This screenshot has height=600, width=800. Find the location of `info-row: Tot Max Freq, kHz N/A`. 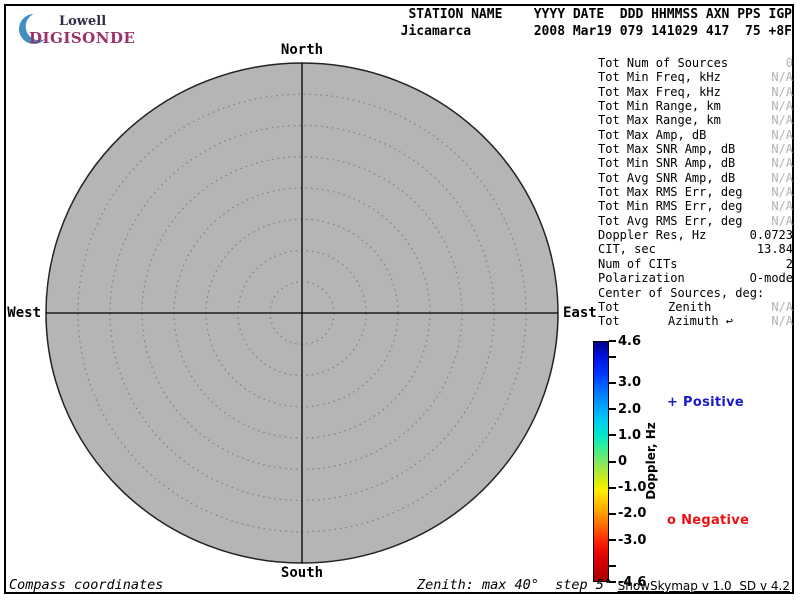

info-row: Tot Max Freq, kHz N/A is located at coordinates (696, 92).